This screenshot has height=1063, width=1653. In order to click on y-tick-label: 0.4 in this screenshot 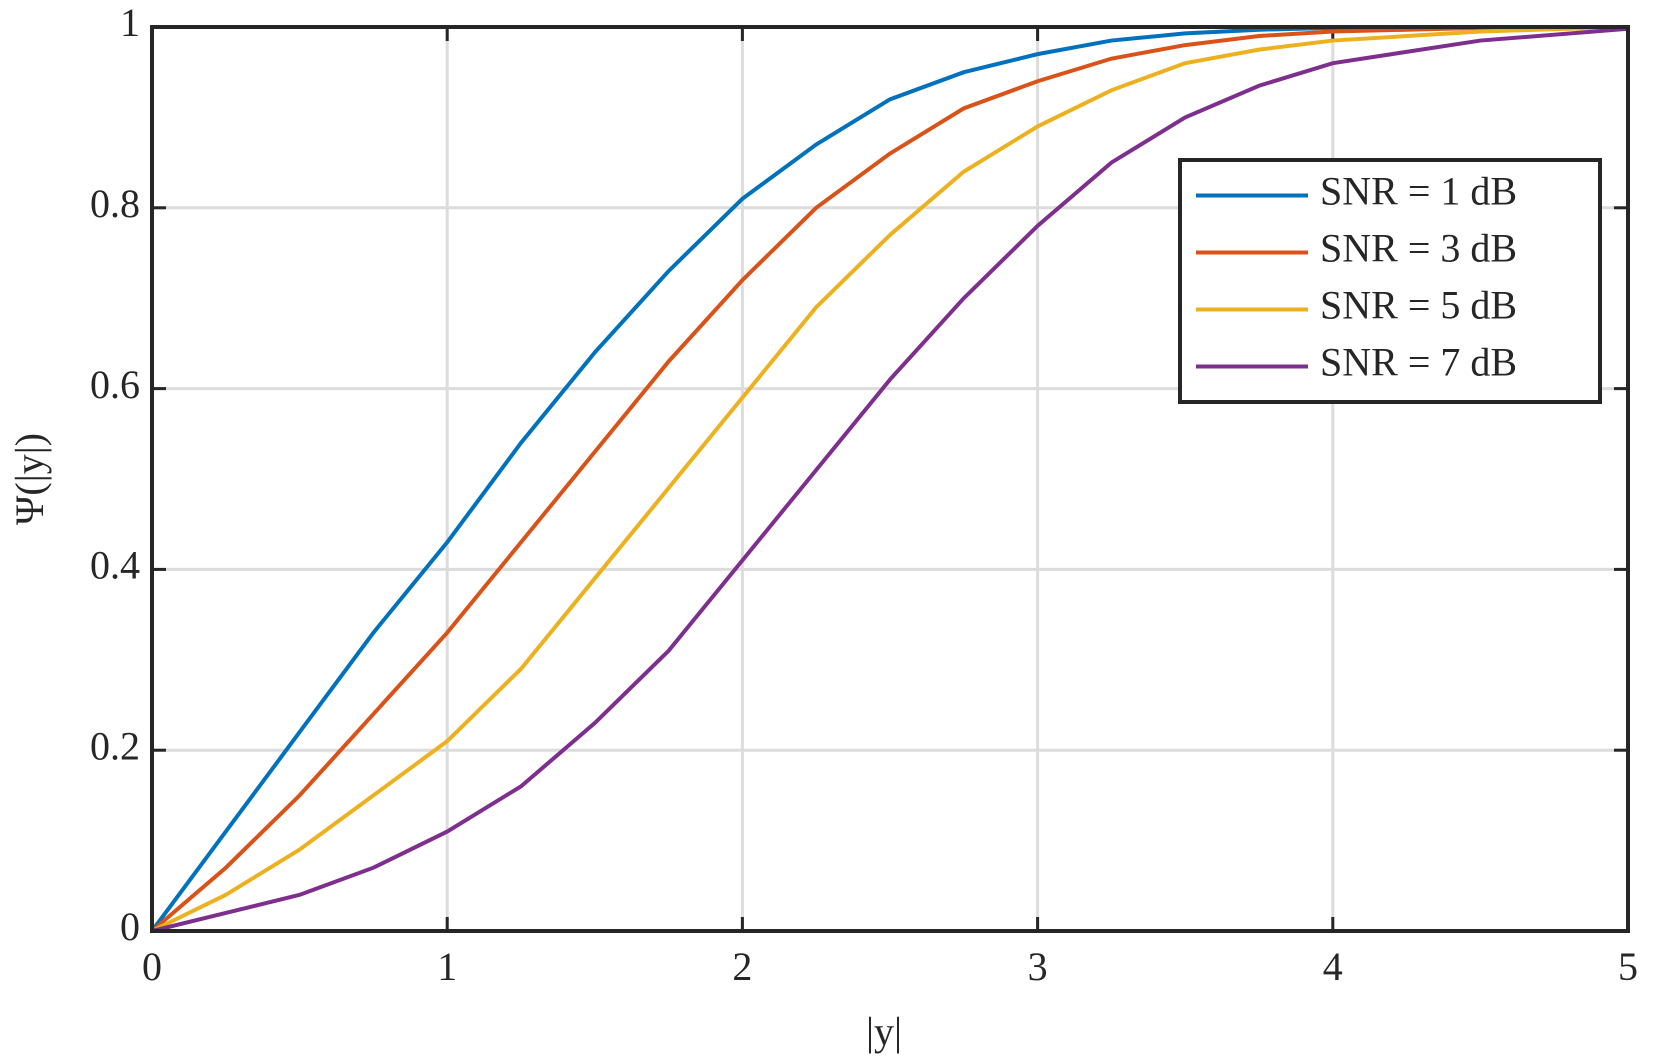, I will do `click(115, 565)`.